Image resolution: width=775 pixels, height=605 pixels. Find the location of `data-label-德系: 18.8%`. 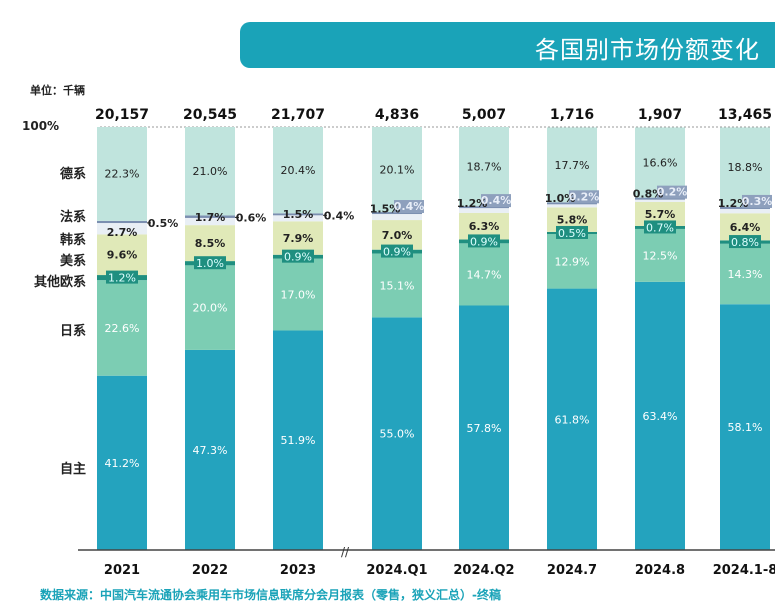

data-label-德系: 18.8% is located at coordinates (745, 167).